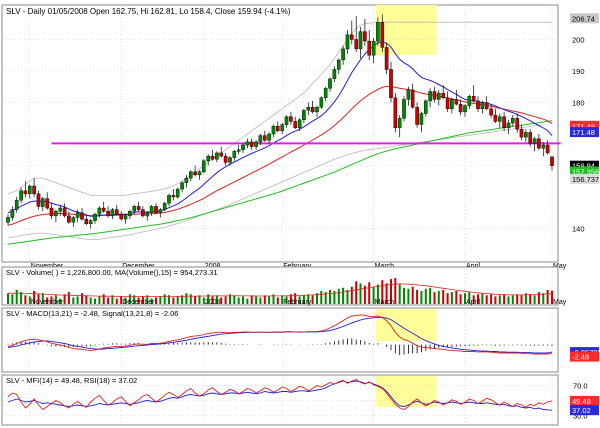 The height and width of the screenshot is (428, 600). Describe the element at coordinates (584, 410) in the screenshot. I see `mfi-right-label-box` at that location.